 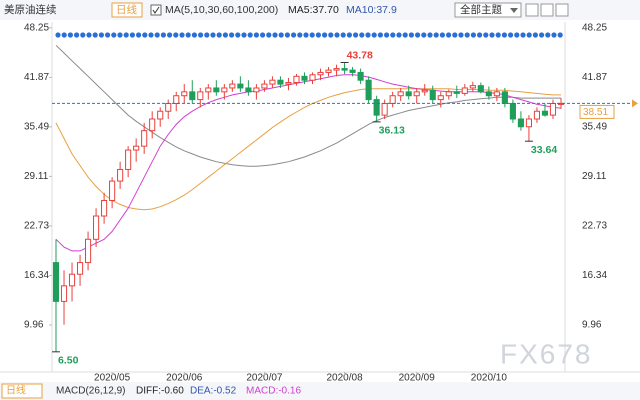 I want to click on y-tick-label-right: 16.34, so click(x=594, y=275).